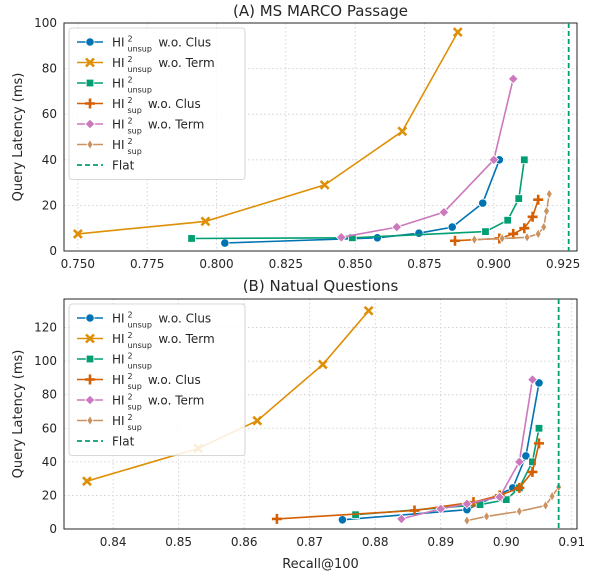 This screenshot has width=590, height=575. I want to click on legend-entry: HI 2 sup w.o. Term, so click(140, 402).